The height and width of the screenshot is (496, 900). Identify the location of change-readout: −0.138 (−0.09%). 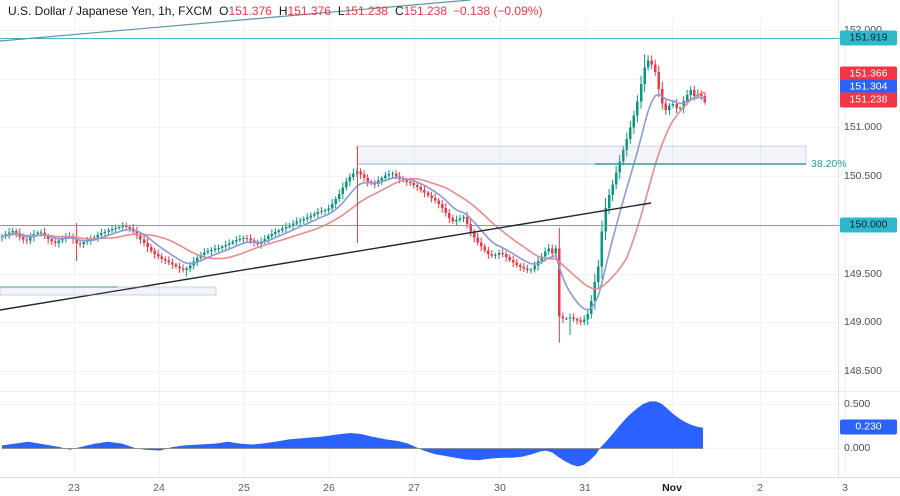
(498, 11).